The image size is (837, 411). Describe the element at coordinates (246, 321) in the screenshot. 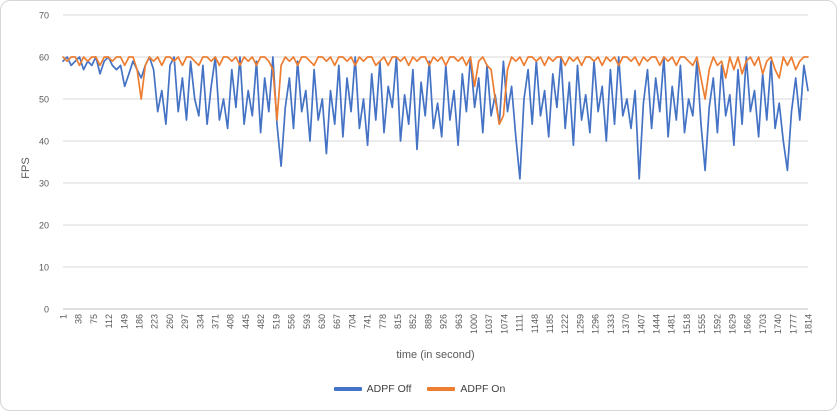

I see `svg-text: 445` at that location.